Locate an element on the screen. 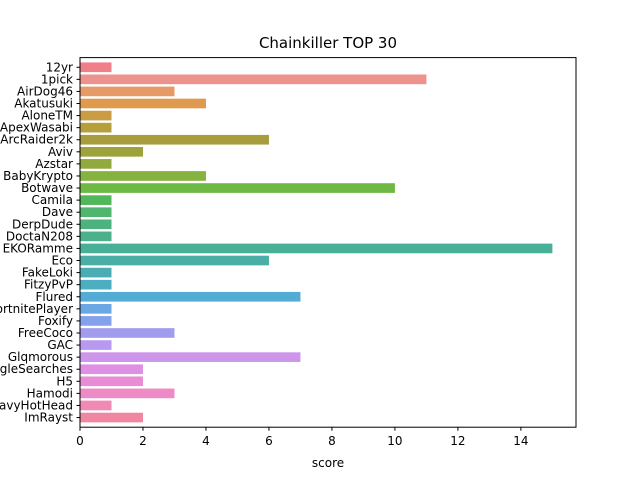  y-tick-label: 12yr is located at coordinates (59, 67).